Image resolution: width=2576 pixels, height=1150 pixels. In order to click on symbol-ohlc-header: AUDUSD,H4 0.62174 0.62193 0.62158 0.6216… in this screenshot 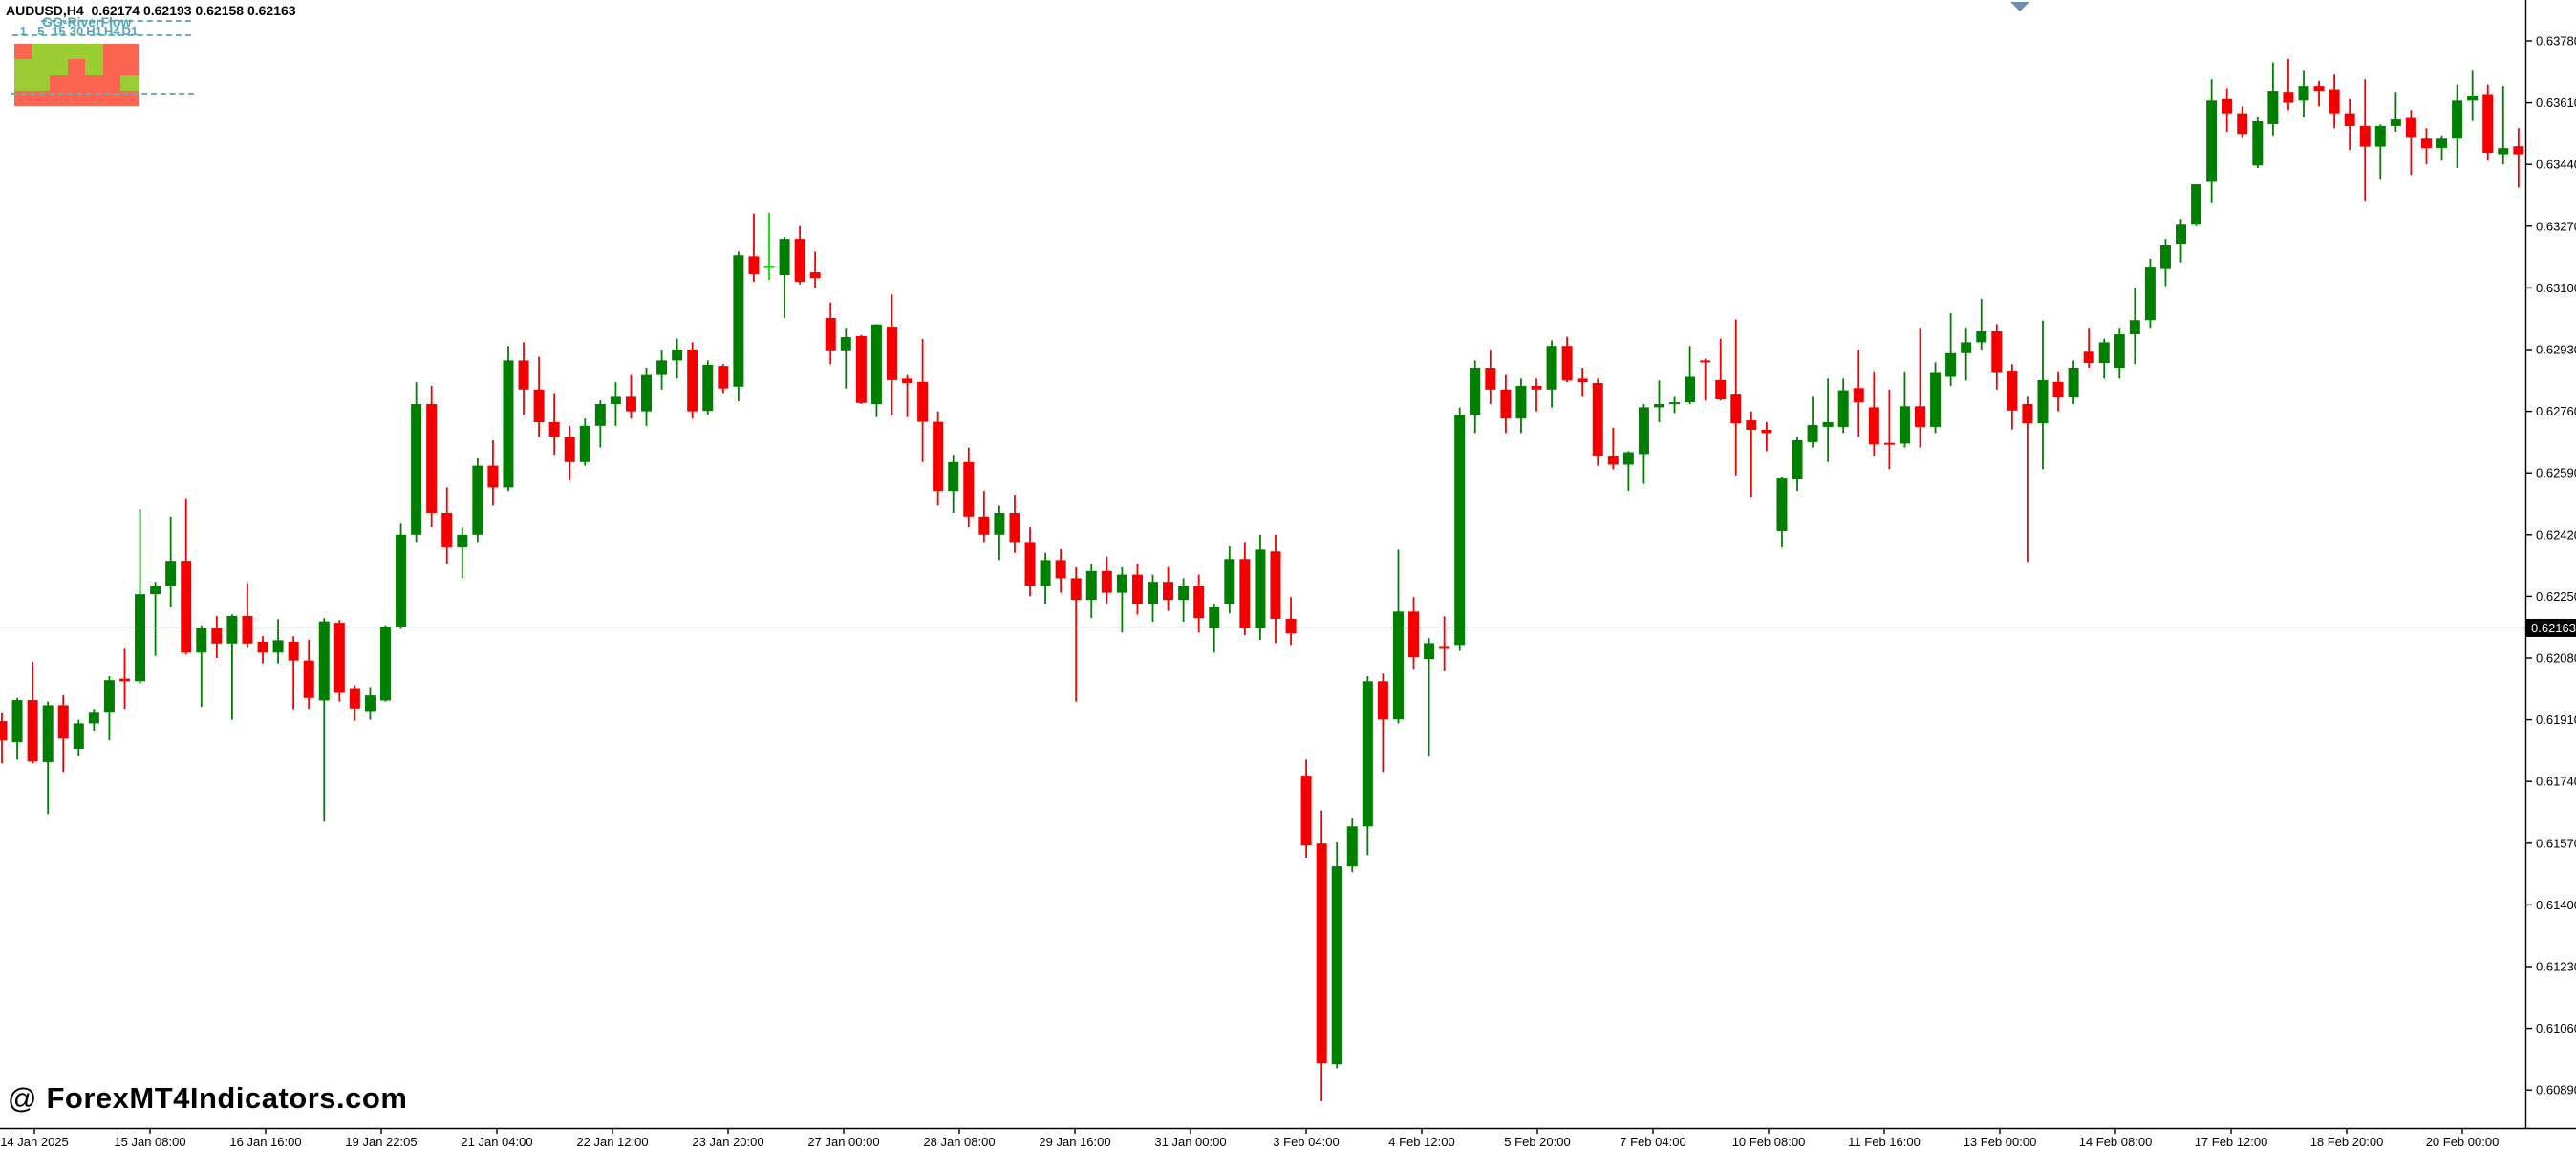, I will do `click(151, 10)`.